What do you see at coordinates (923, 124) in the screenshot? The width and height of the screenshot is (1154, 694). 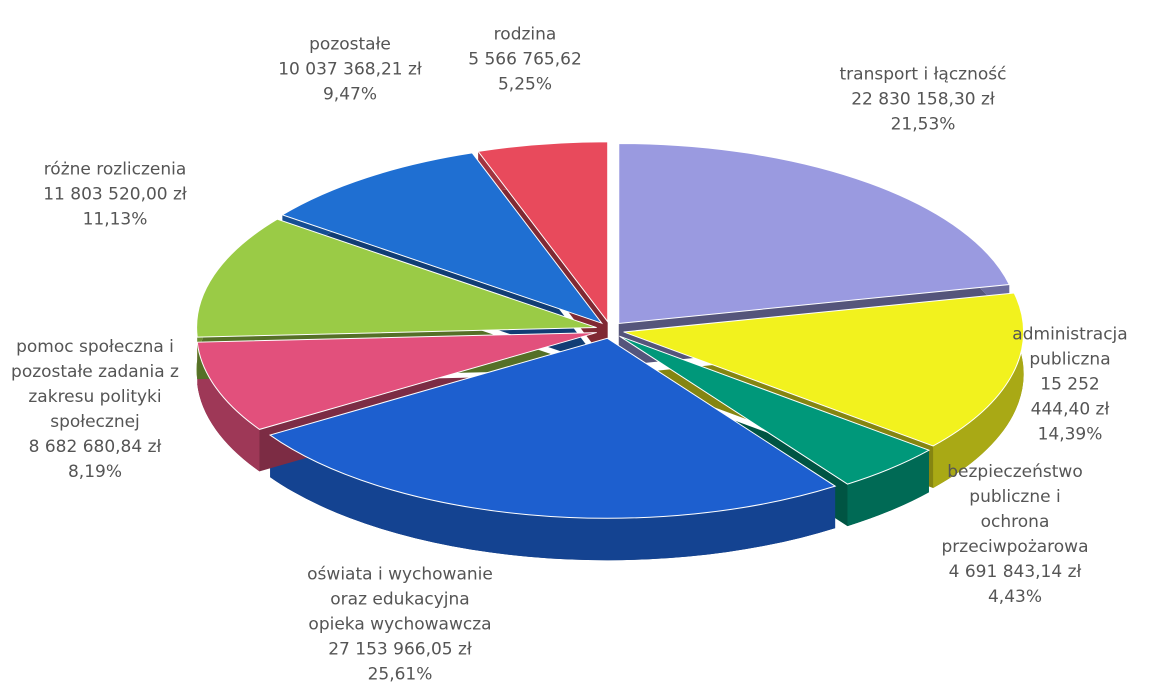 I see `percent-label: 21,53%` at bounding box center [923, 124].